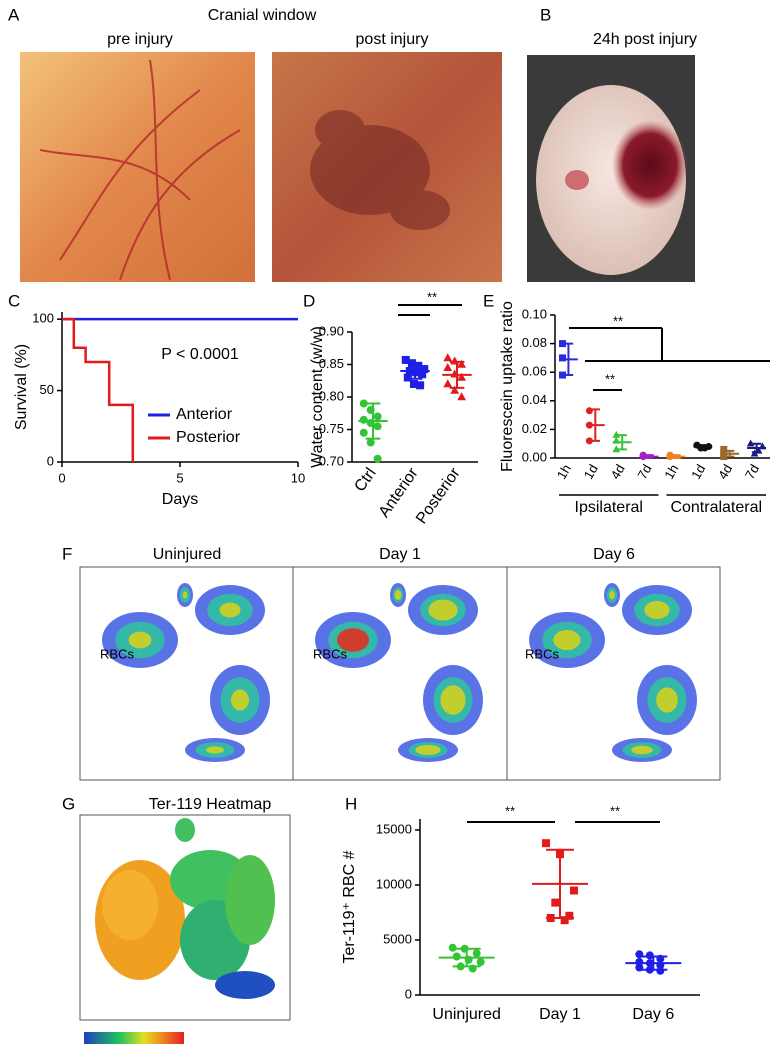 Image resolution: width=777 pixels, height=1050 pixels. I want to click on survival-line, so click(98, 389).